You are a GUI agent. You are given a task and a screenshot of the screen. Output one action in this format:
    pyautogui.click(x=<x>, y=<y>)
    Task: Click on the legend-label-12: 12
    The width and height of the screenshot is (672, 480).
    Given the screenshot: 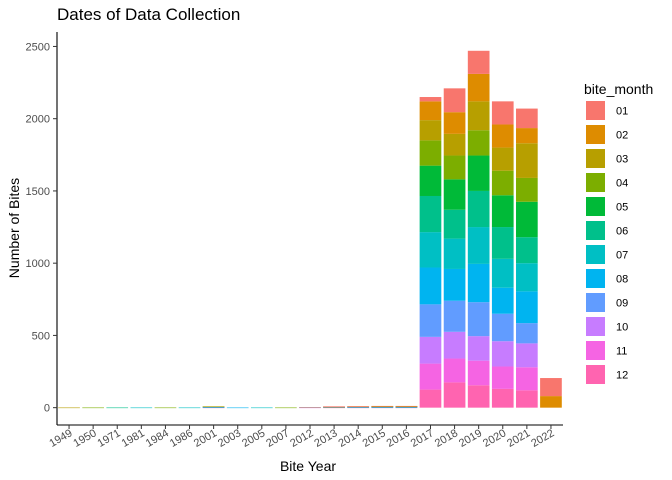 What is the action you would take?
    pyautogui.click(x=622, y=376)
    